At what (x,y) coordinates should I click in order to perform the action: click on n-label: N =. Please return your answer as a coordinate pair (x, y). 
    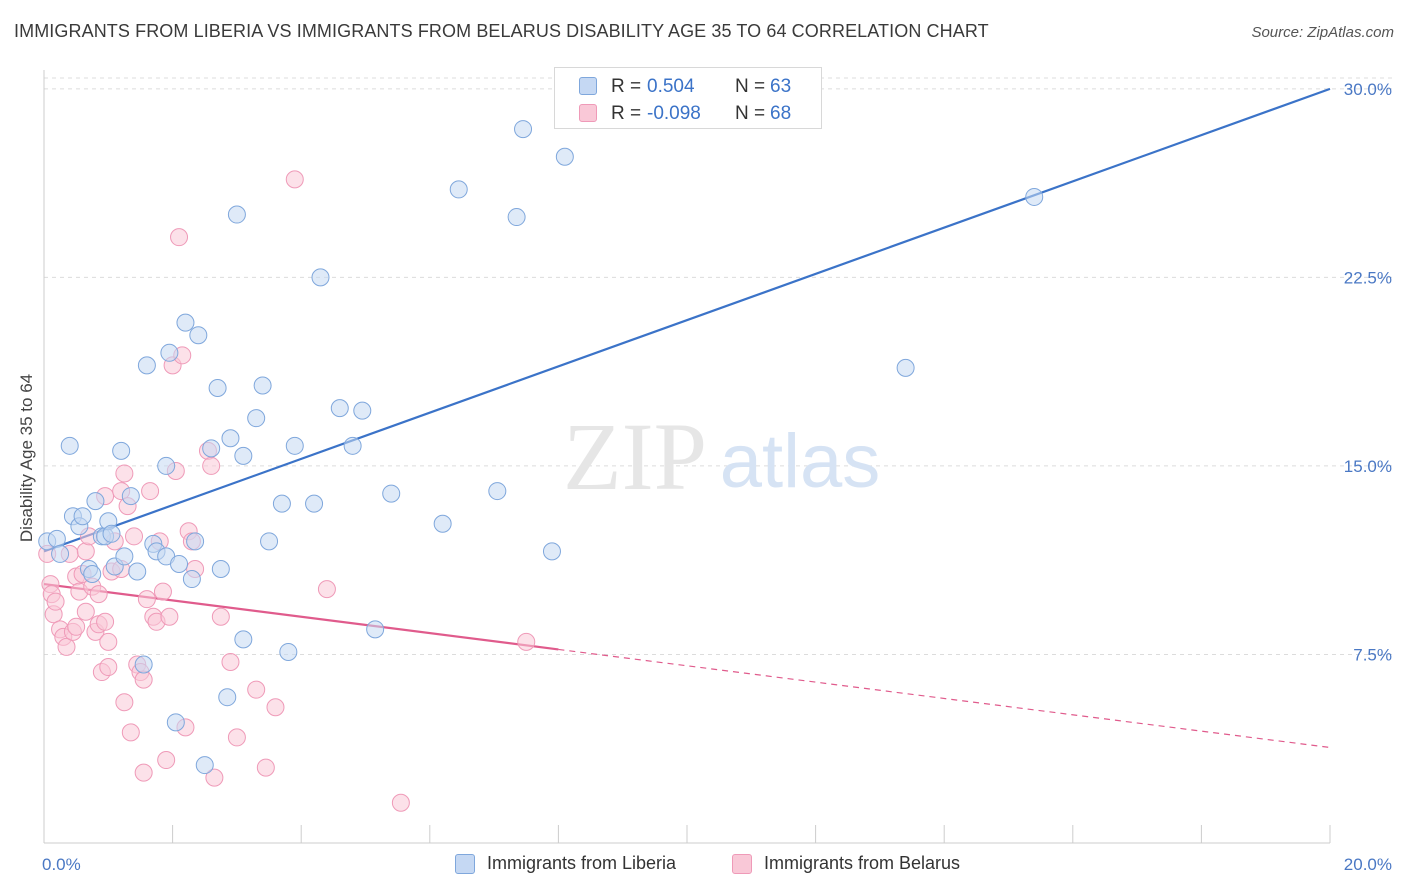
    Looking at the image, I should click on (750, 86).